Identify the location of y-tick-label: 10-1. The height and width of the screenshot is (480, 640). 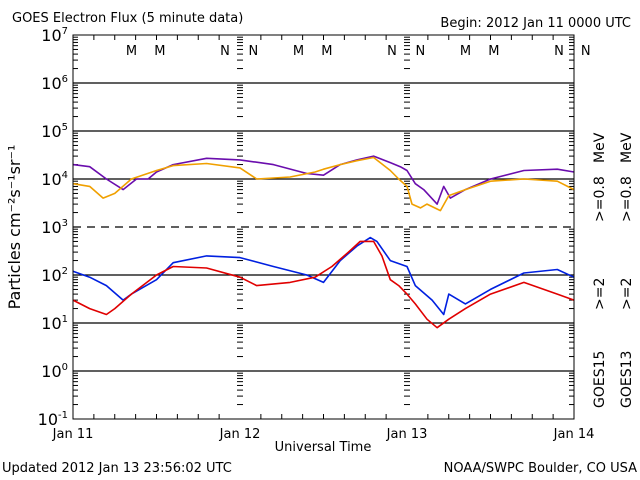
(53, 419).